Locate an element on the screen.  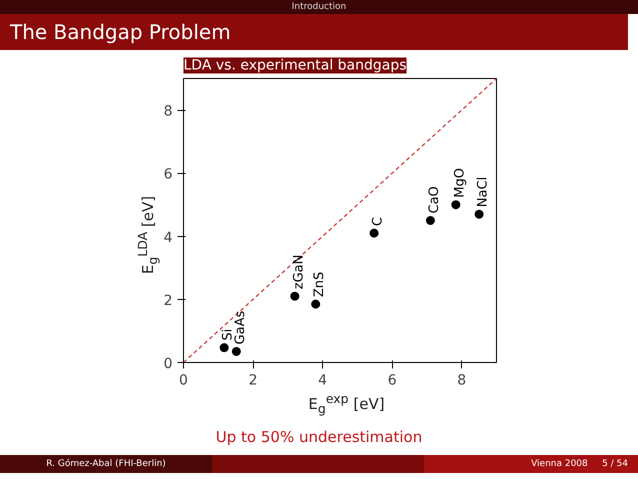
annotation: zGaN is located at coordinates (298, 272).